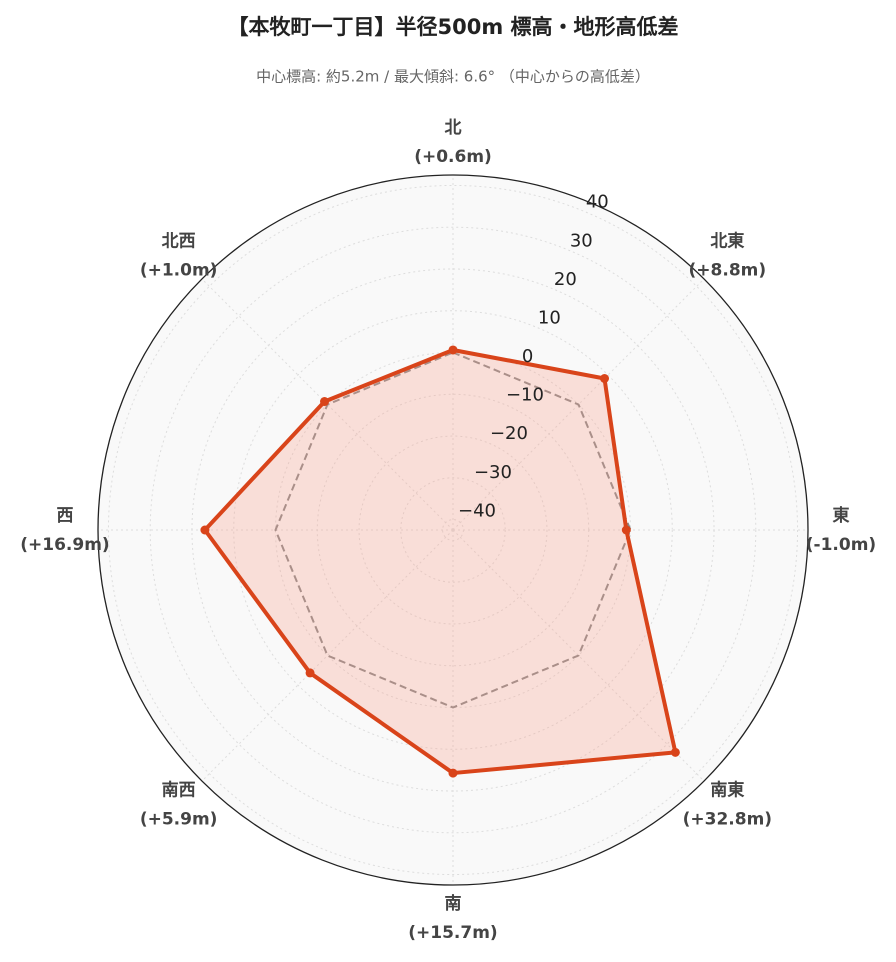 This screenshot has width=896, height=962. What do you see at coordinates (453, 157) in the screenshot?
I see `value-label: (+0.6m)` at bounding box center [453, 157].